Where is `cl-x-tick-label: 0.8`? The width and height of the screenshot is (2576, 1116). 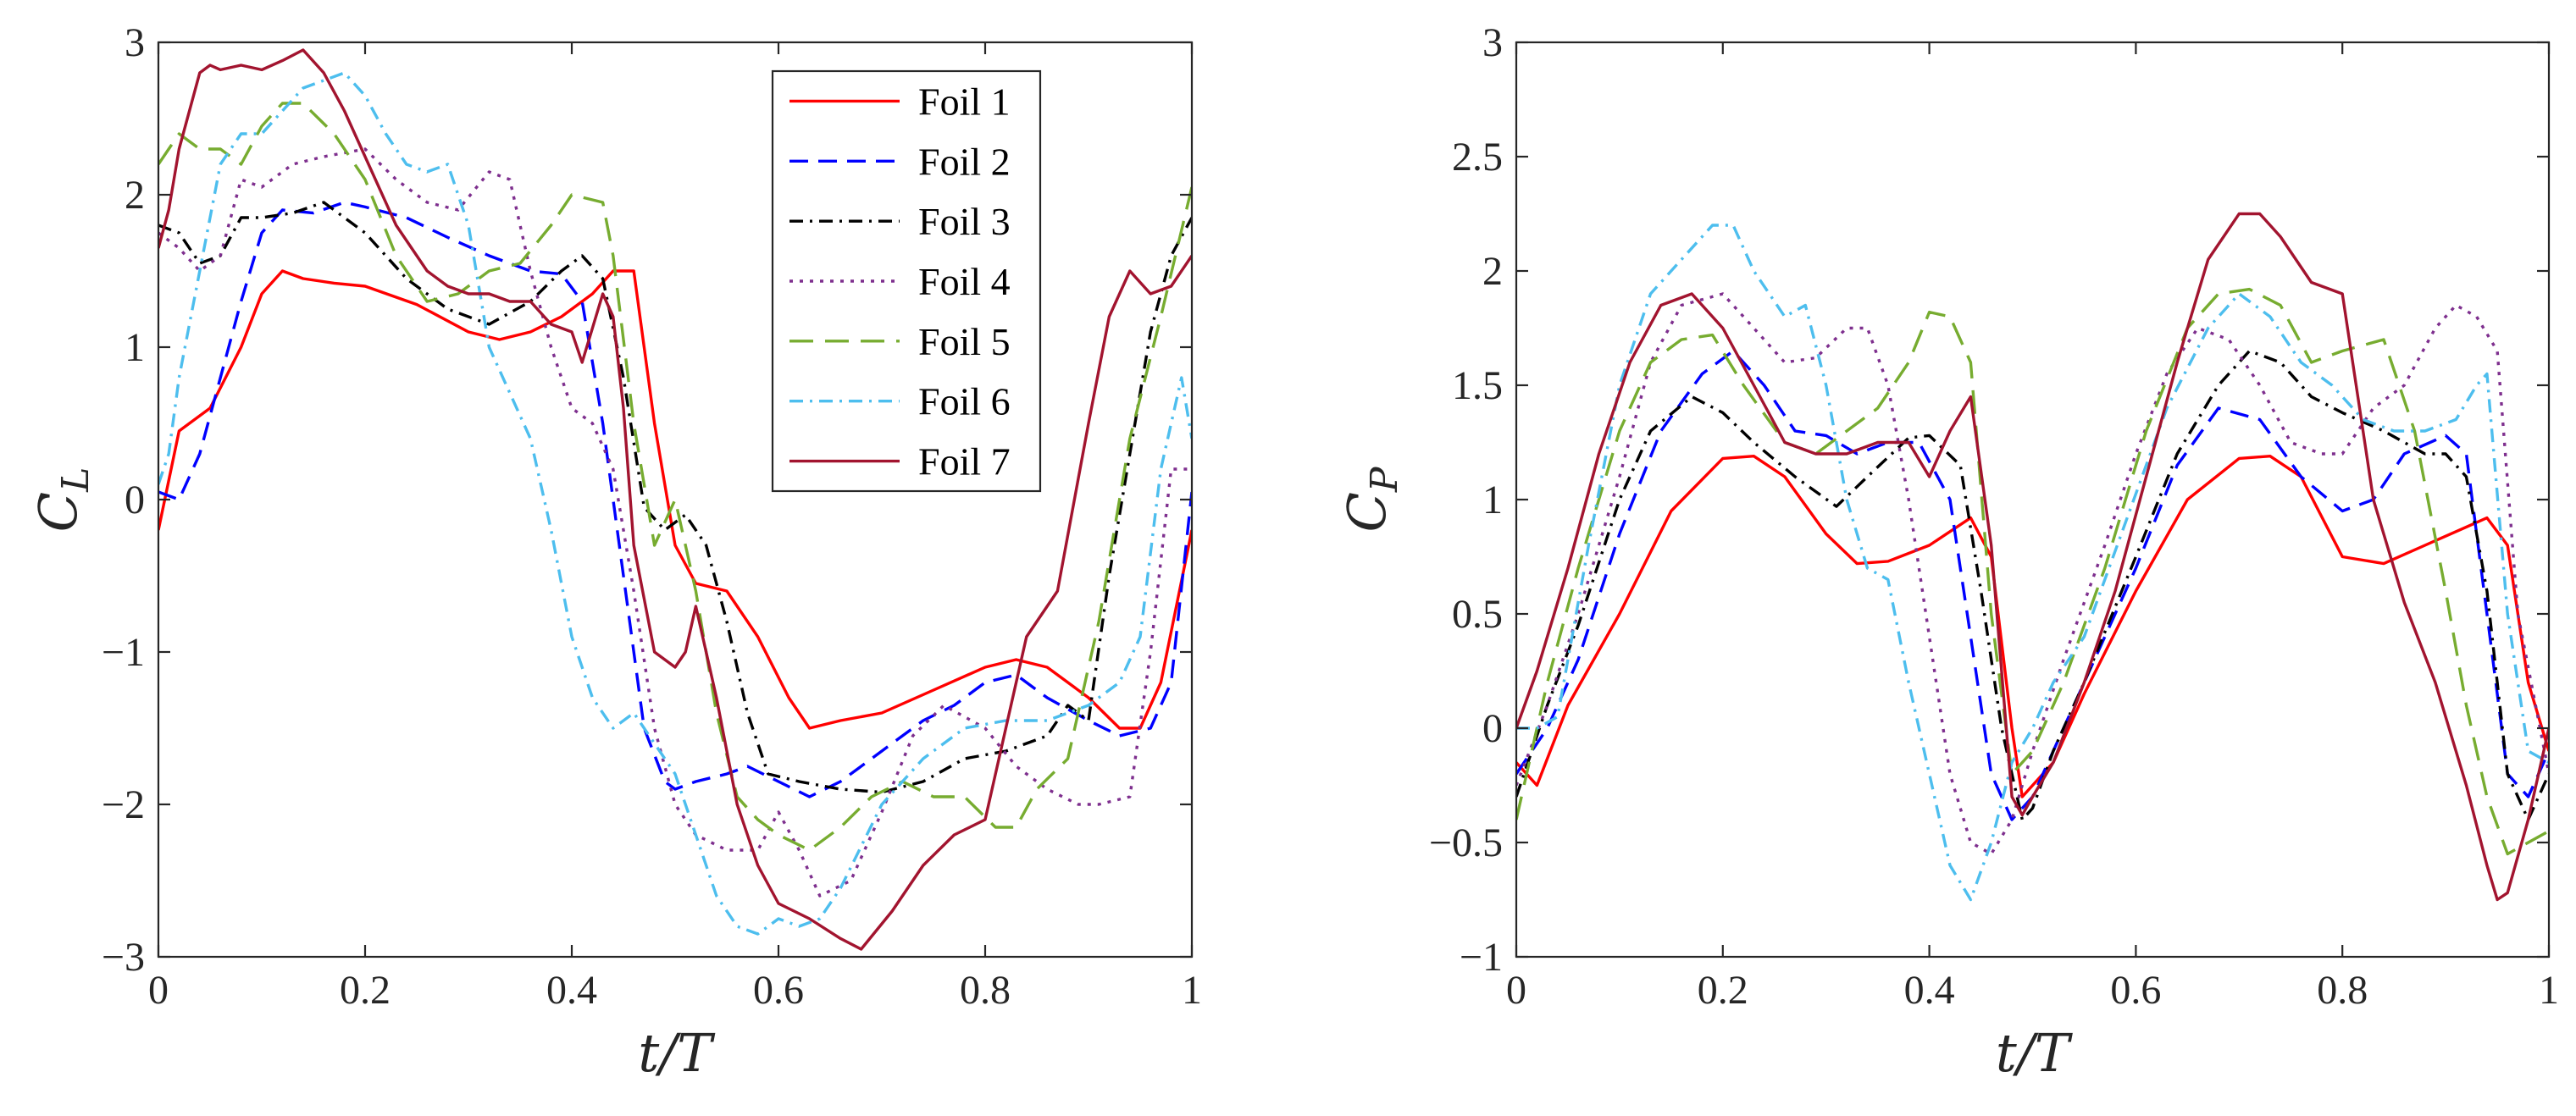 cl-x-tick-label: 0.8 is located at coordinates (985, 990).